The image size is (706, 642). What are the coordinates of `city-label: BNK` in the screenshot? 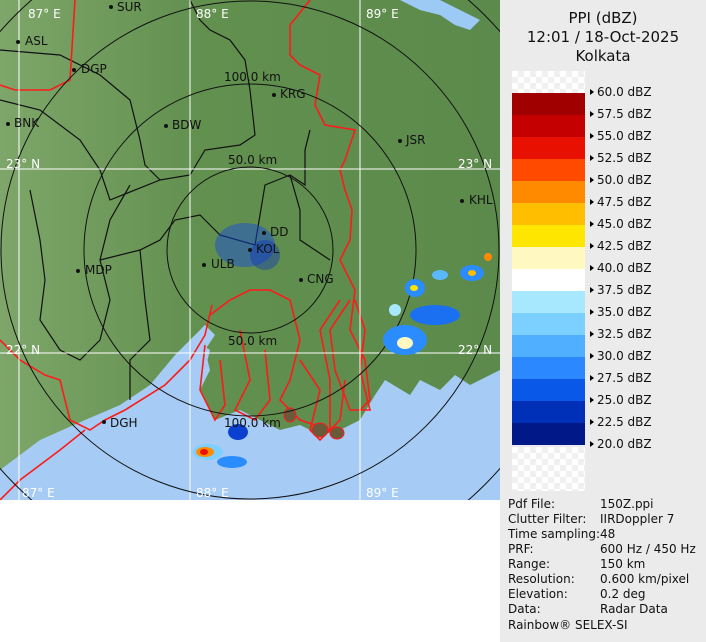 It's located at (27, 123).